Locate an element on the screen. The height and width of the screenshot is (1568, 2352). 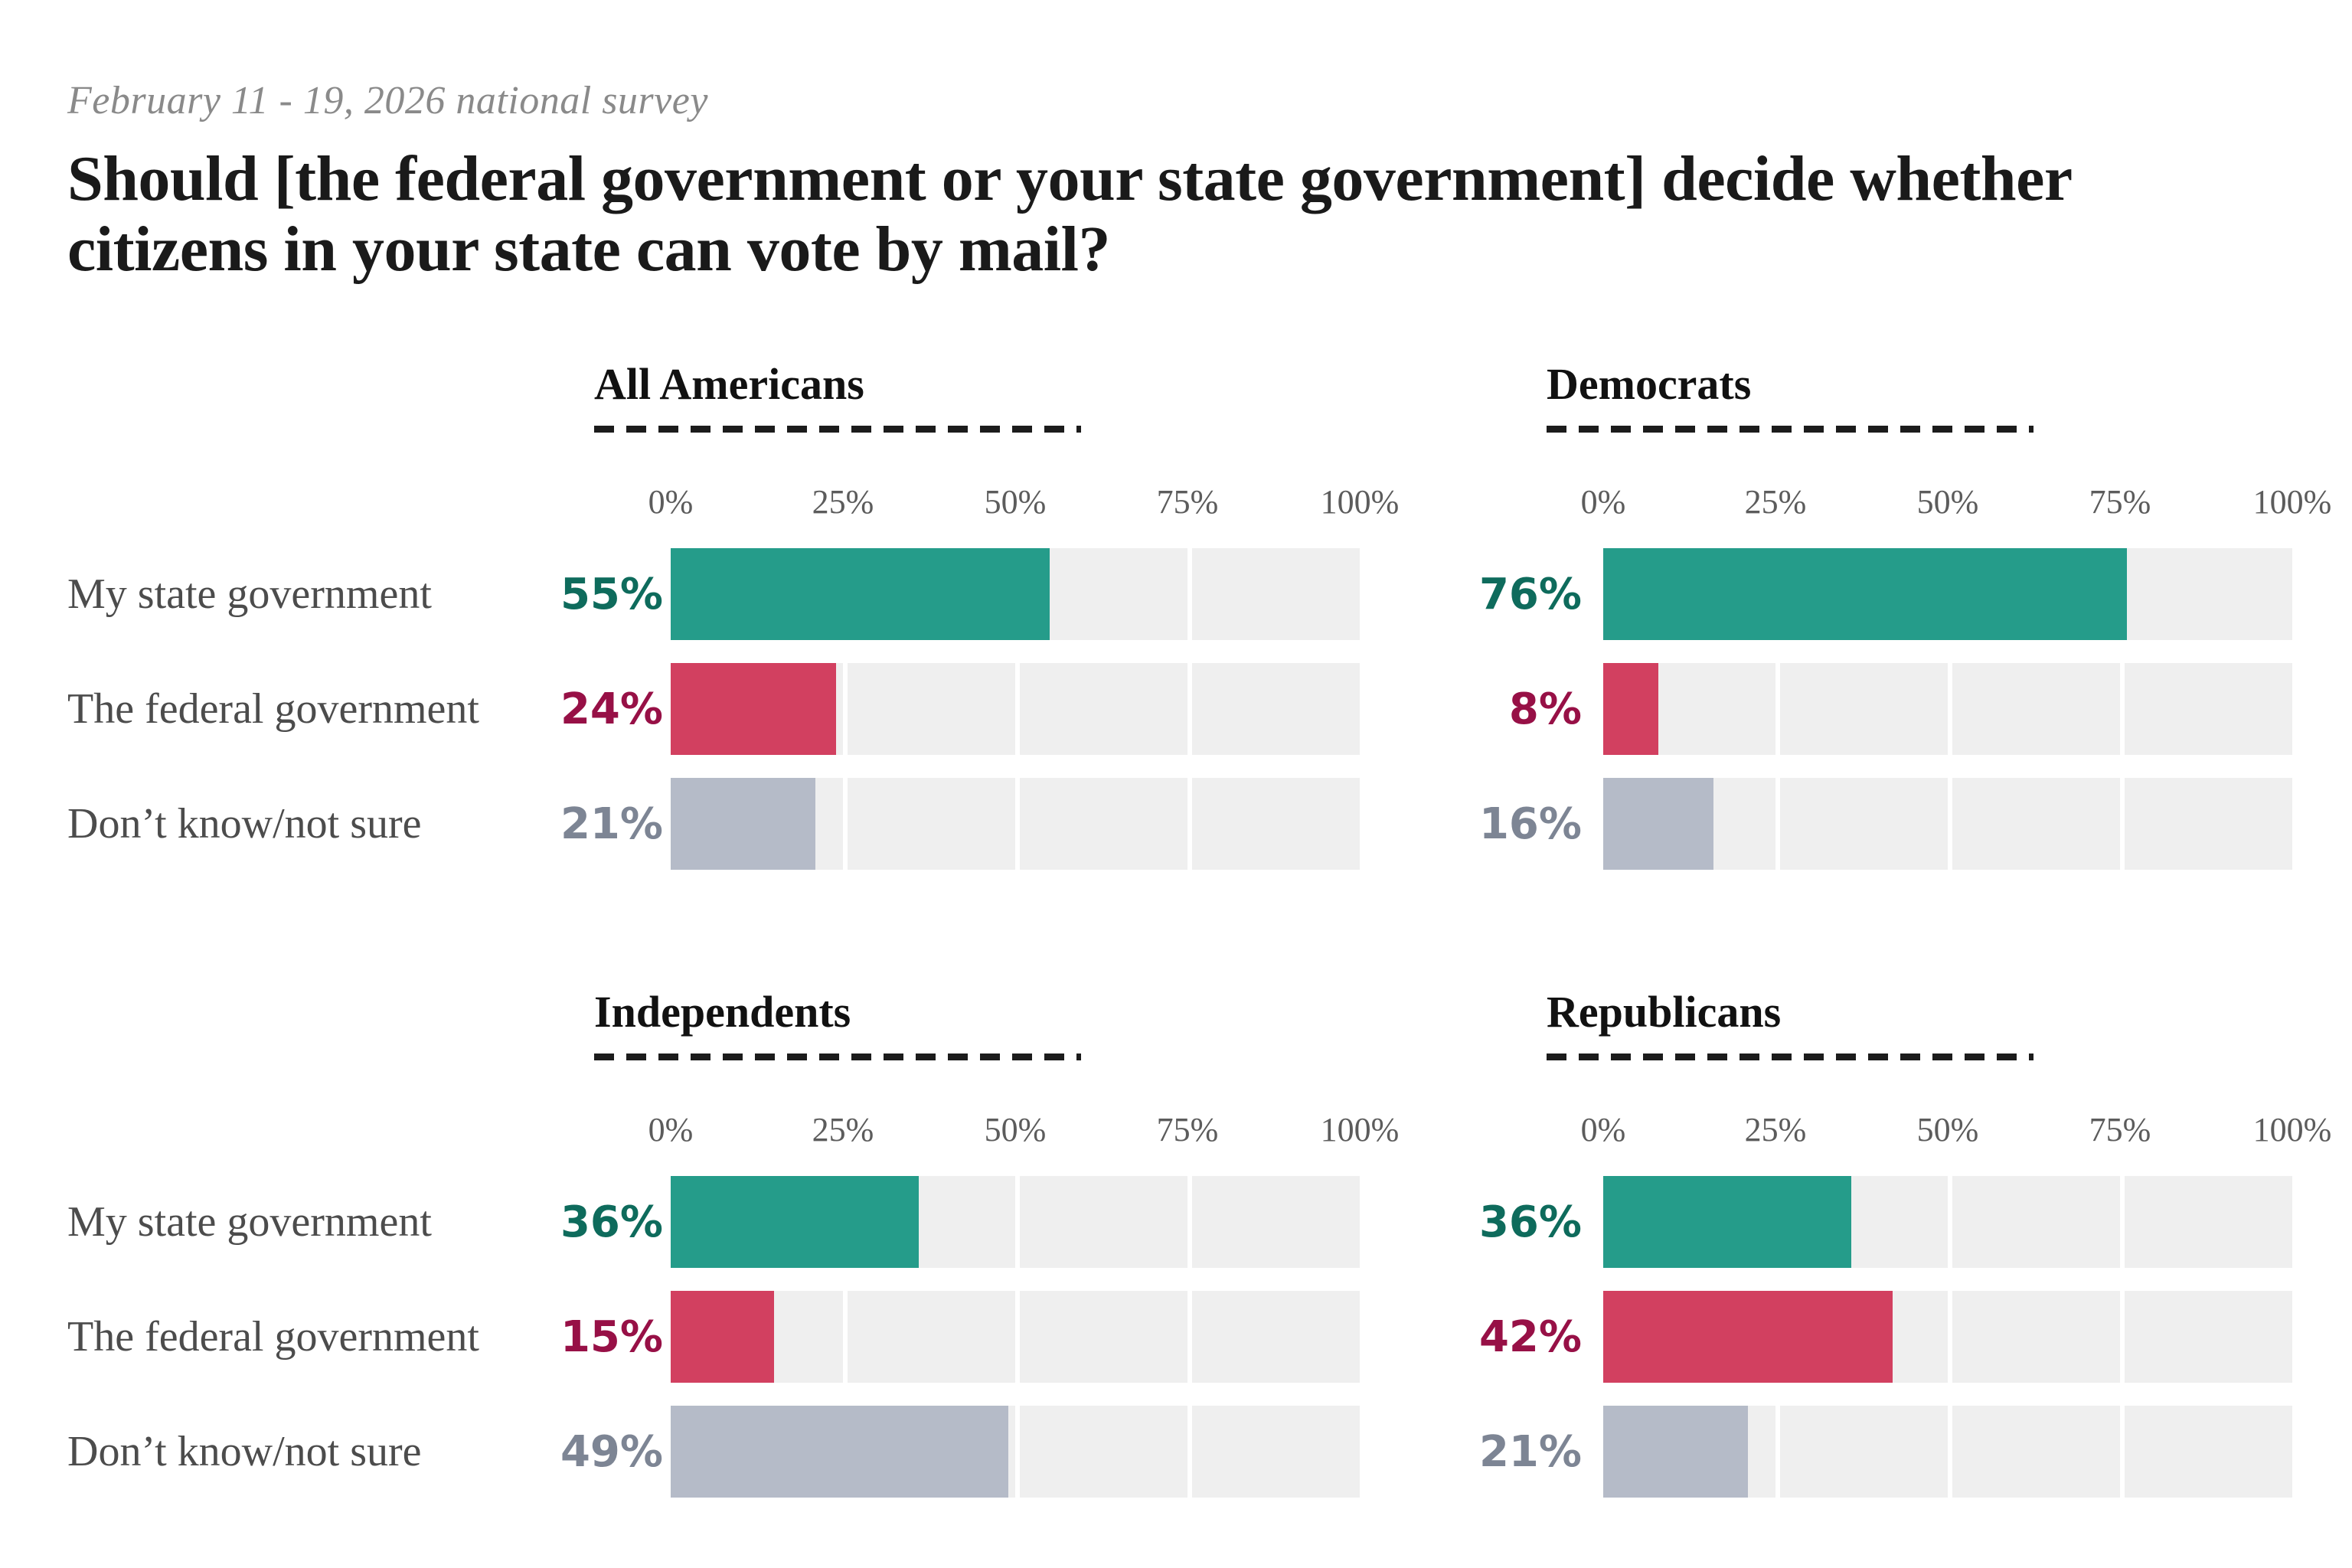
panel-title-independents: Independents is located at coordinates (722, 1012).